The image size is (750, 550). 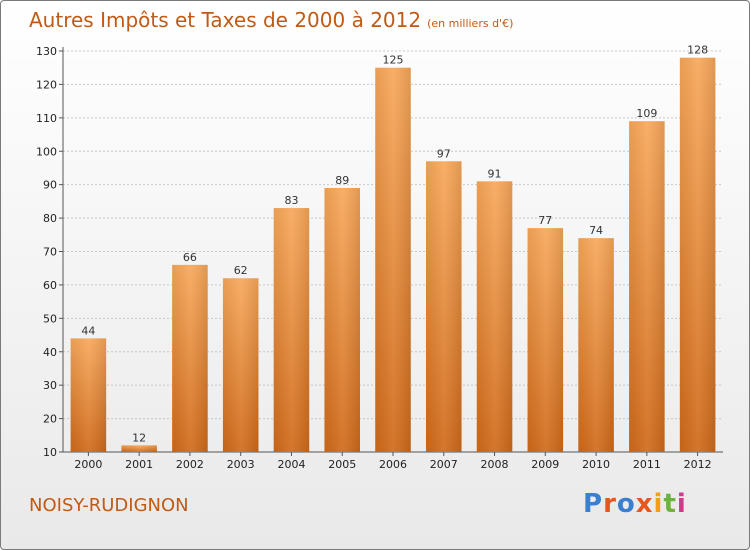 I want to click on y-tick-label: 60, so click(x=50, y=285).